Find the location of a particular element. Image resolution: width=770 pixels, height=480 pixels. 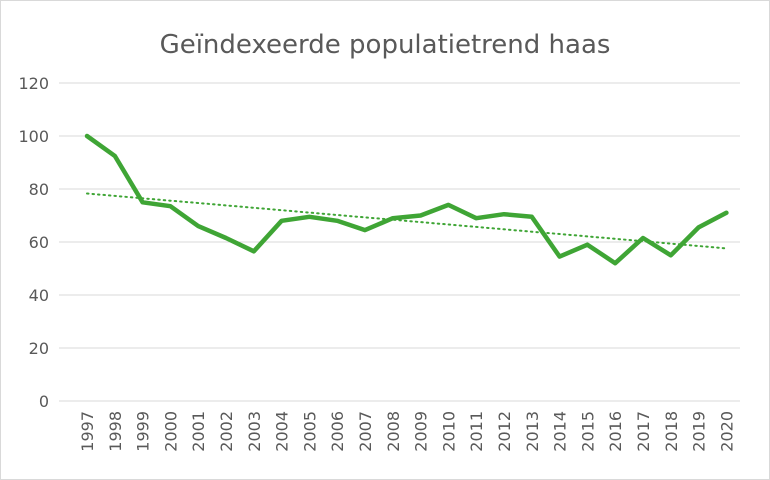

x-tick-label: 1997 is located at coordinates (87, 431).